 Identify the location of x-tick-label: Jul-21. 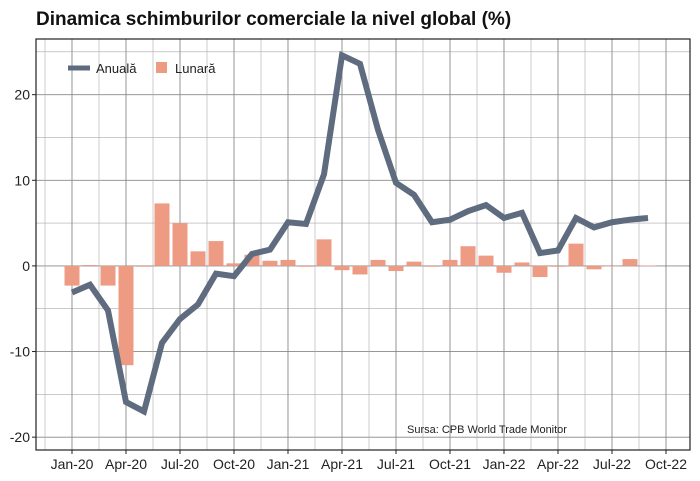
(396, 464).